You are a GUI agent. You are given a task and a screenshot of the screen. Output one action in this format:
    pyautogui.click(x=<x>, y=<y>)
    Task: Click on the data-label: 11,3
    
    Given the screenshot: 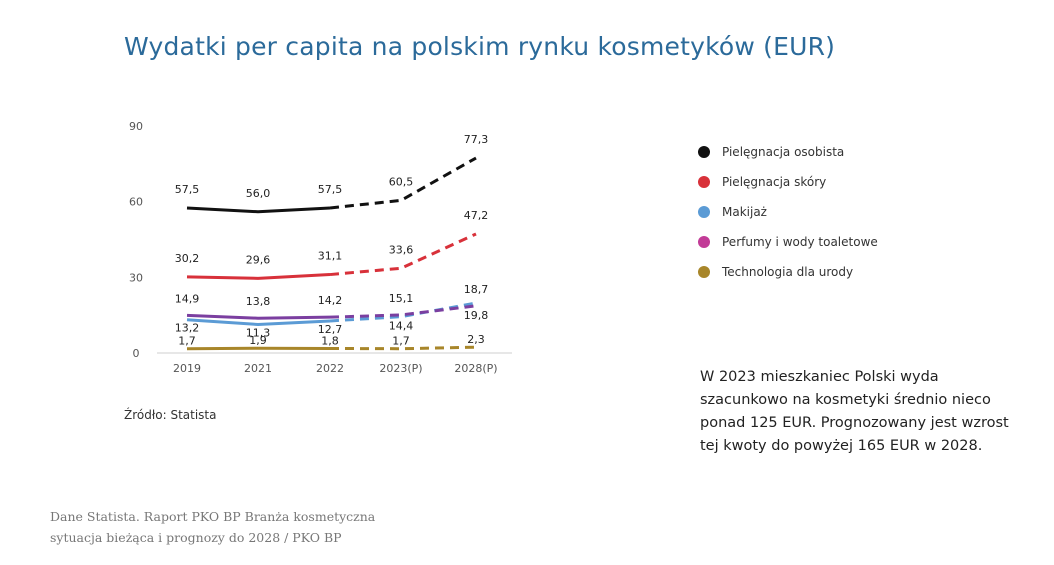 What is the action you would take?
    pyautogui.click(x=258, y=332)
    